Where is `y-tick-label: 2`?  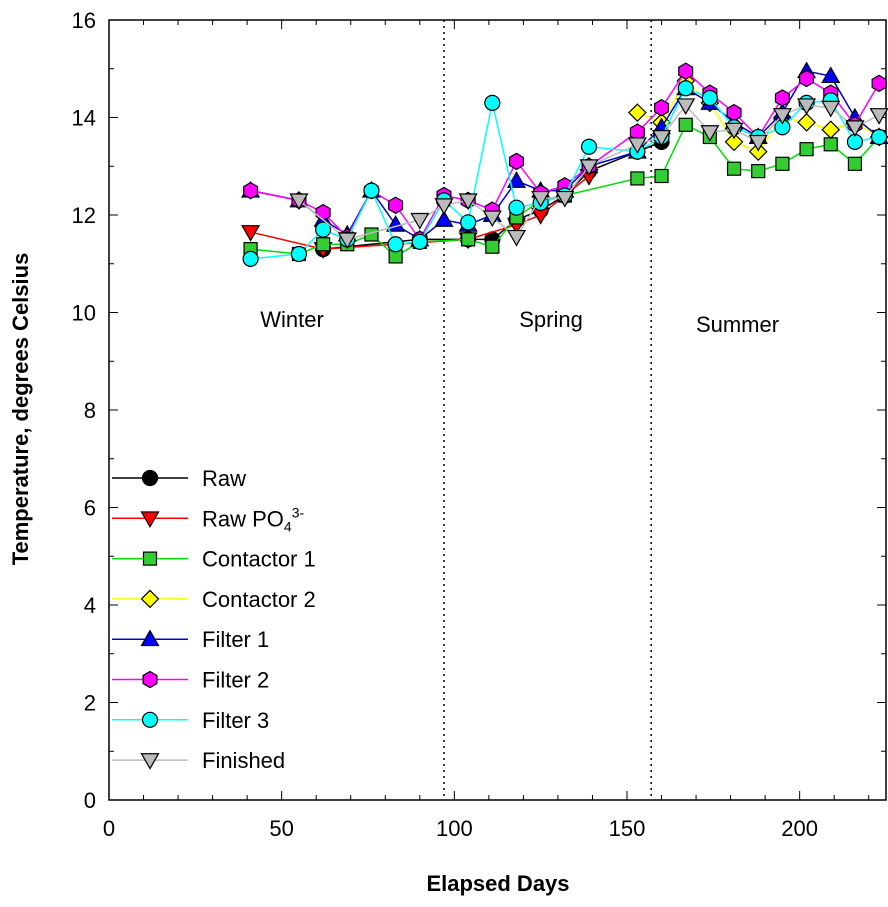
y-tick-label: 2 is located at coordinates (90, 703).